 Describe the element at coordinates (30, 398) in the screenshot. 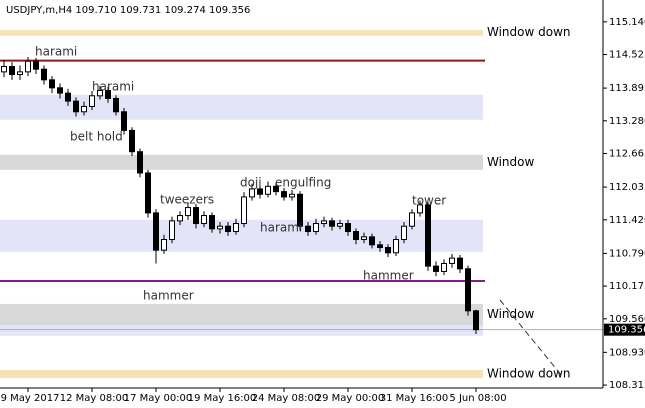

I see `x-tick-label: 9 May 2017` at that location.